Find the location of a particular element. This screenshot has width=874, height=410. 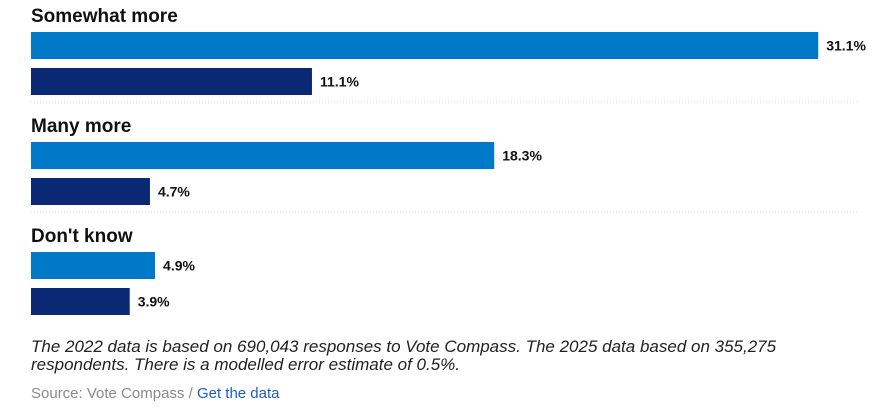

source-line: Source: Vote Compass / Get the data is located at coordinates (155, 394).